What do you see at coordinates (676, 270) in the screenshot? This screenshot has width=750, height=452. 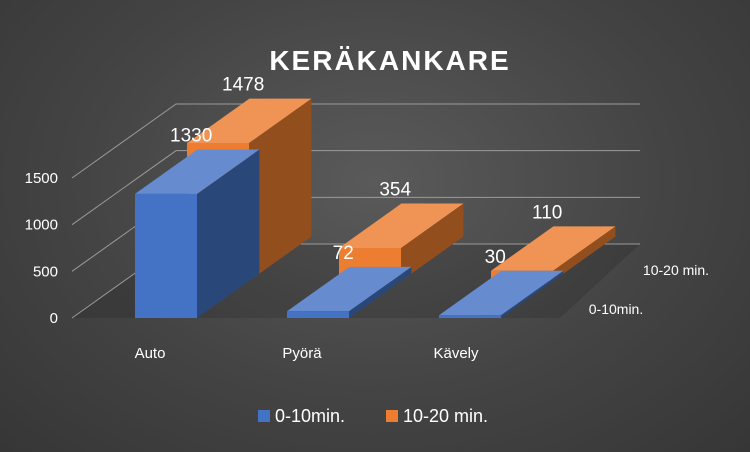 I see `series-axis-label: 10-20 min.` at bounding box center [676, 270].